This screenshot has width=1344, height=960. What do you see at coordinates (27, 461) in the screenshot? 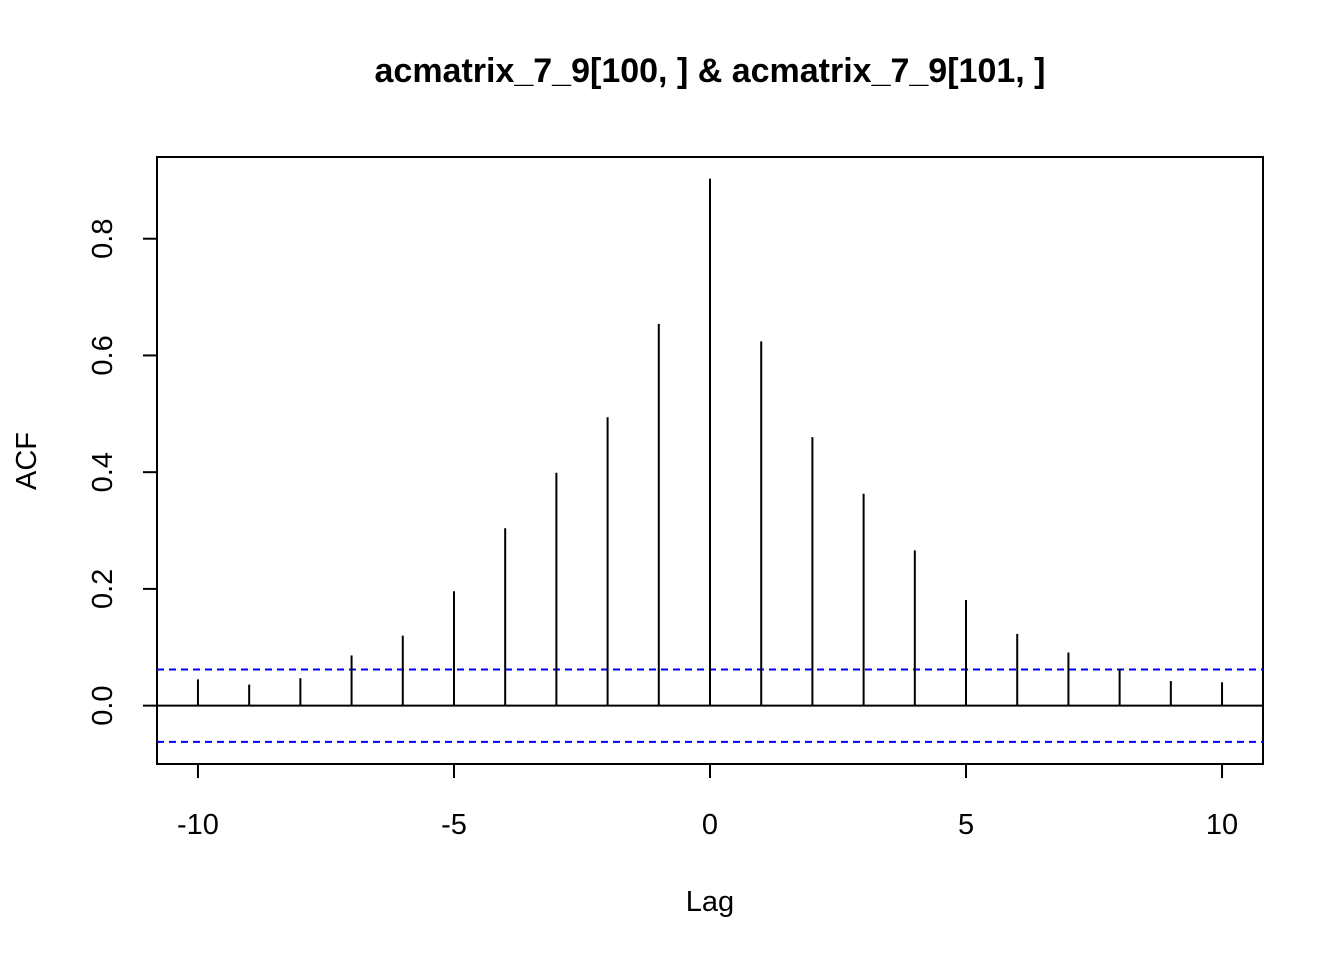
I see `y-axis-label: ACF` at bounding box center [27, 461].